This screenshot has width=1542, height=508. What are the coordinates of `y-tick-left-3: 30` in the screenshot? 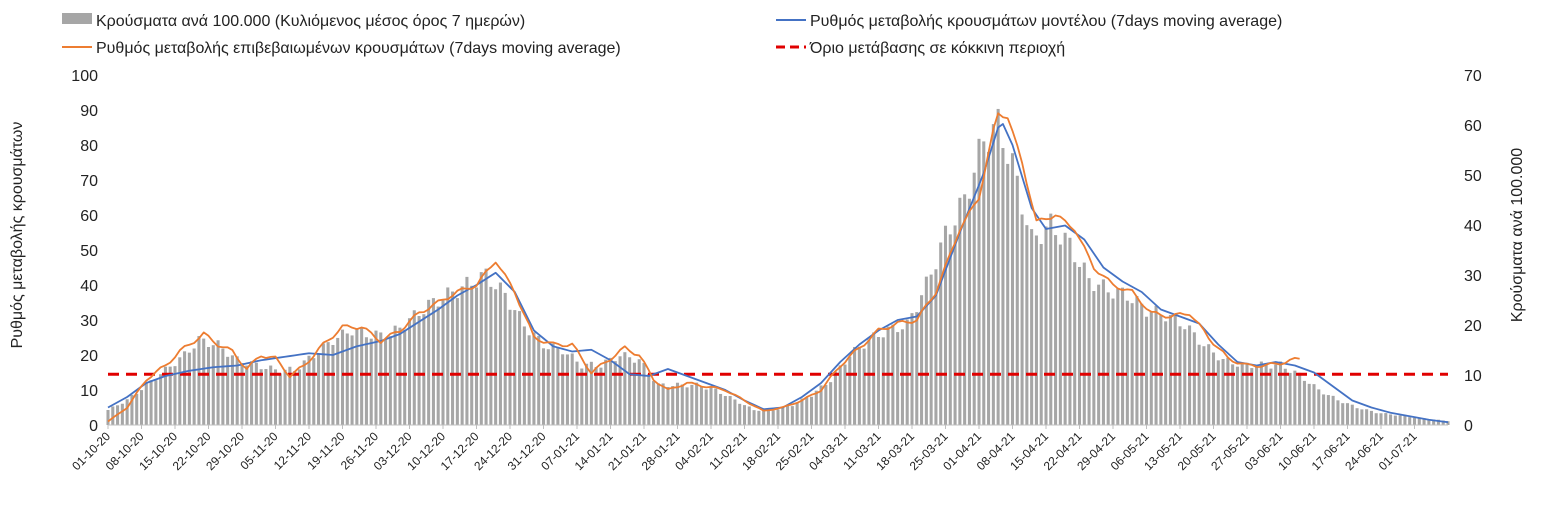 It's located at (89, 321).